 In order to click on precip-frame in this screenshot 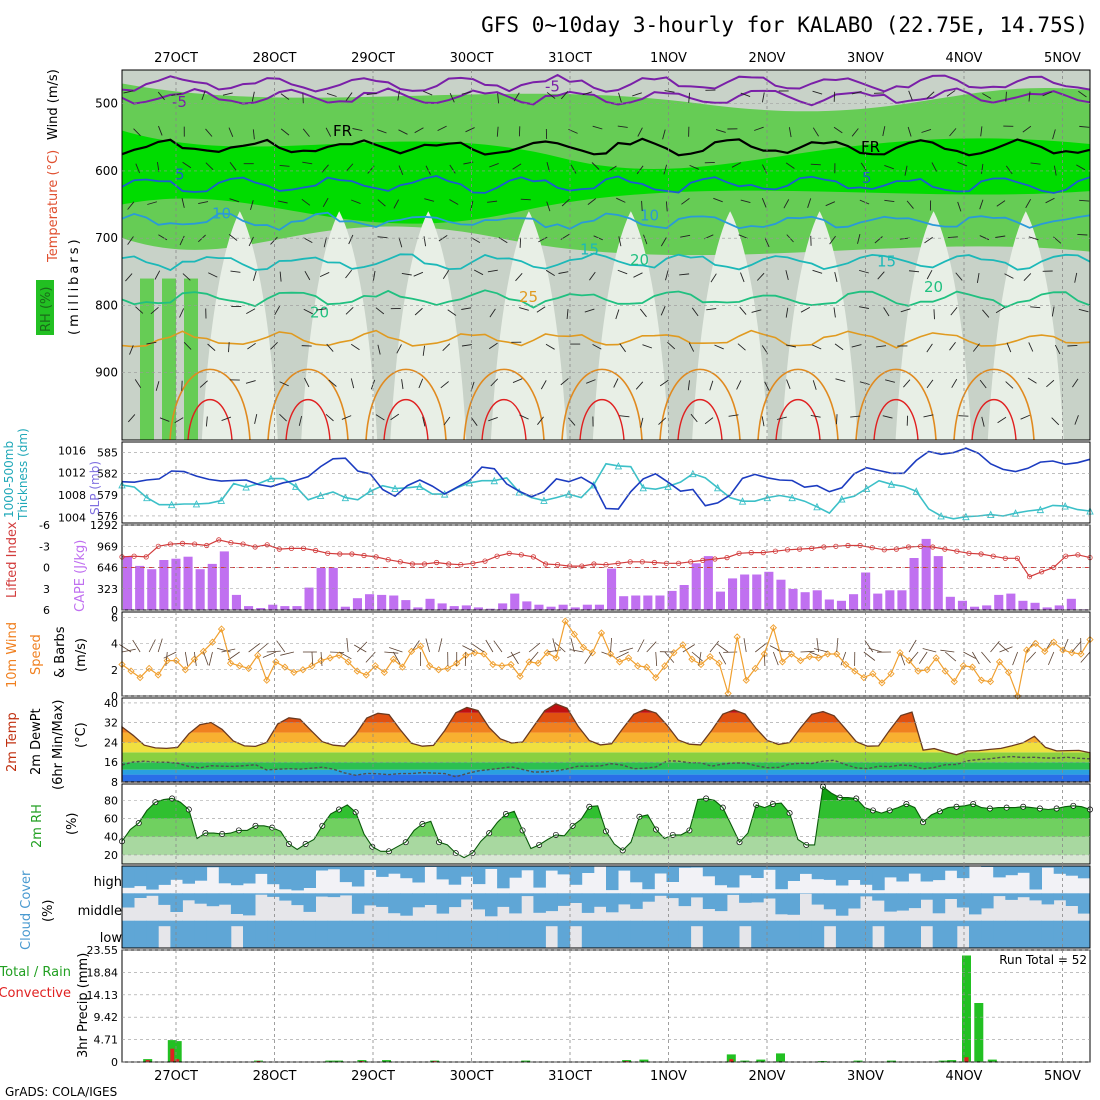, I will do `click(606, 1006)`.